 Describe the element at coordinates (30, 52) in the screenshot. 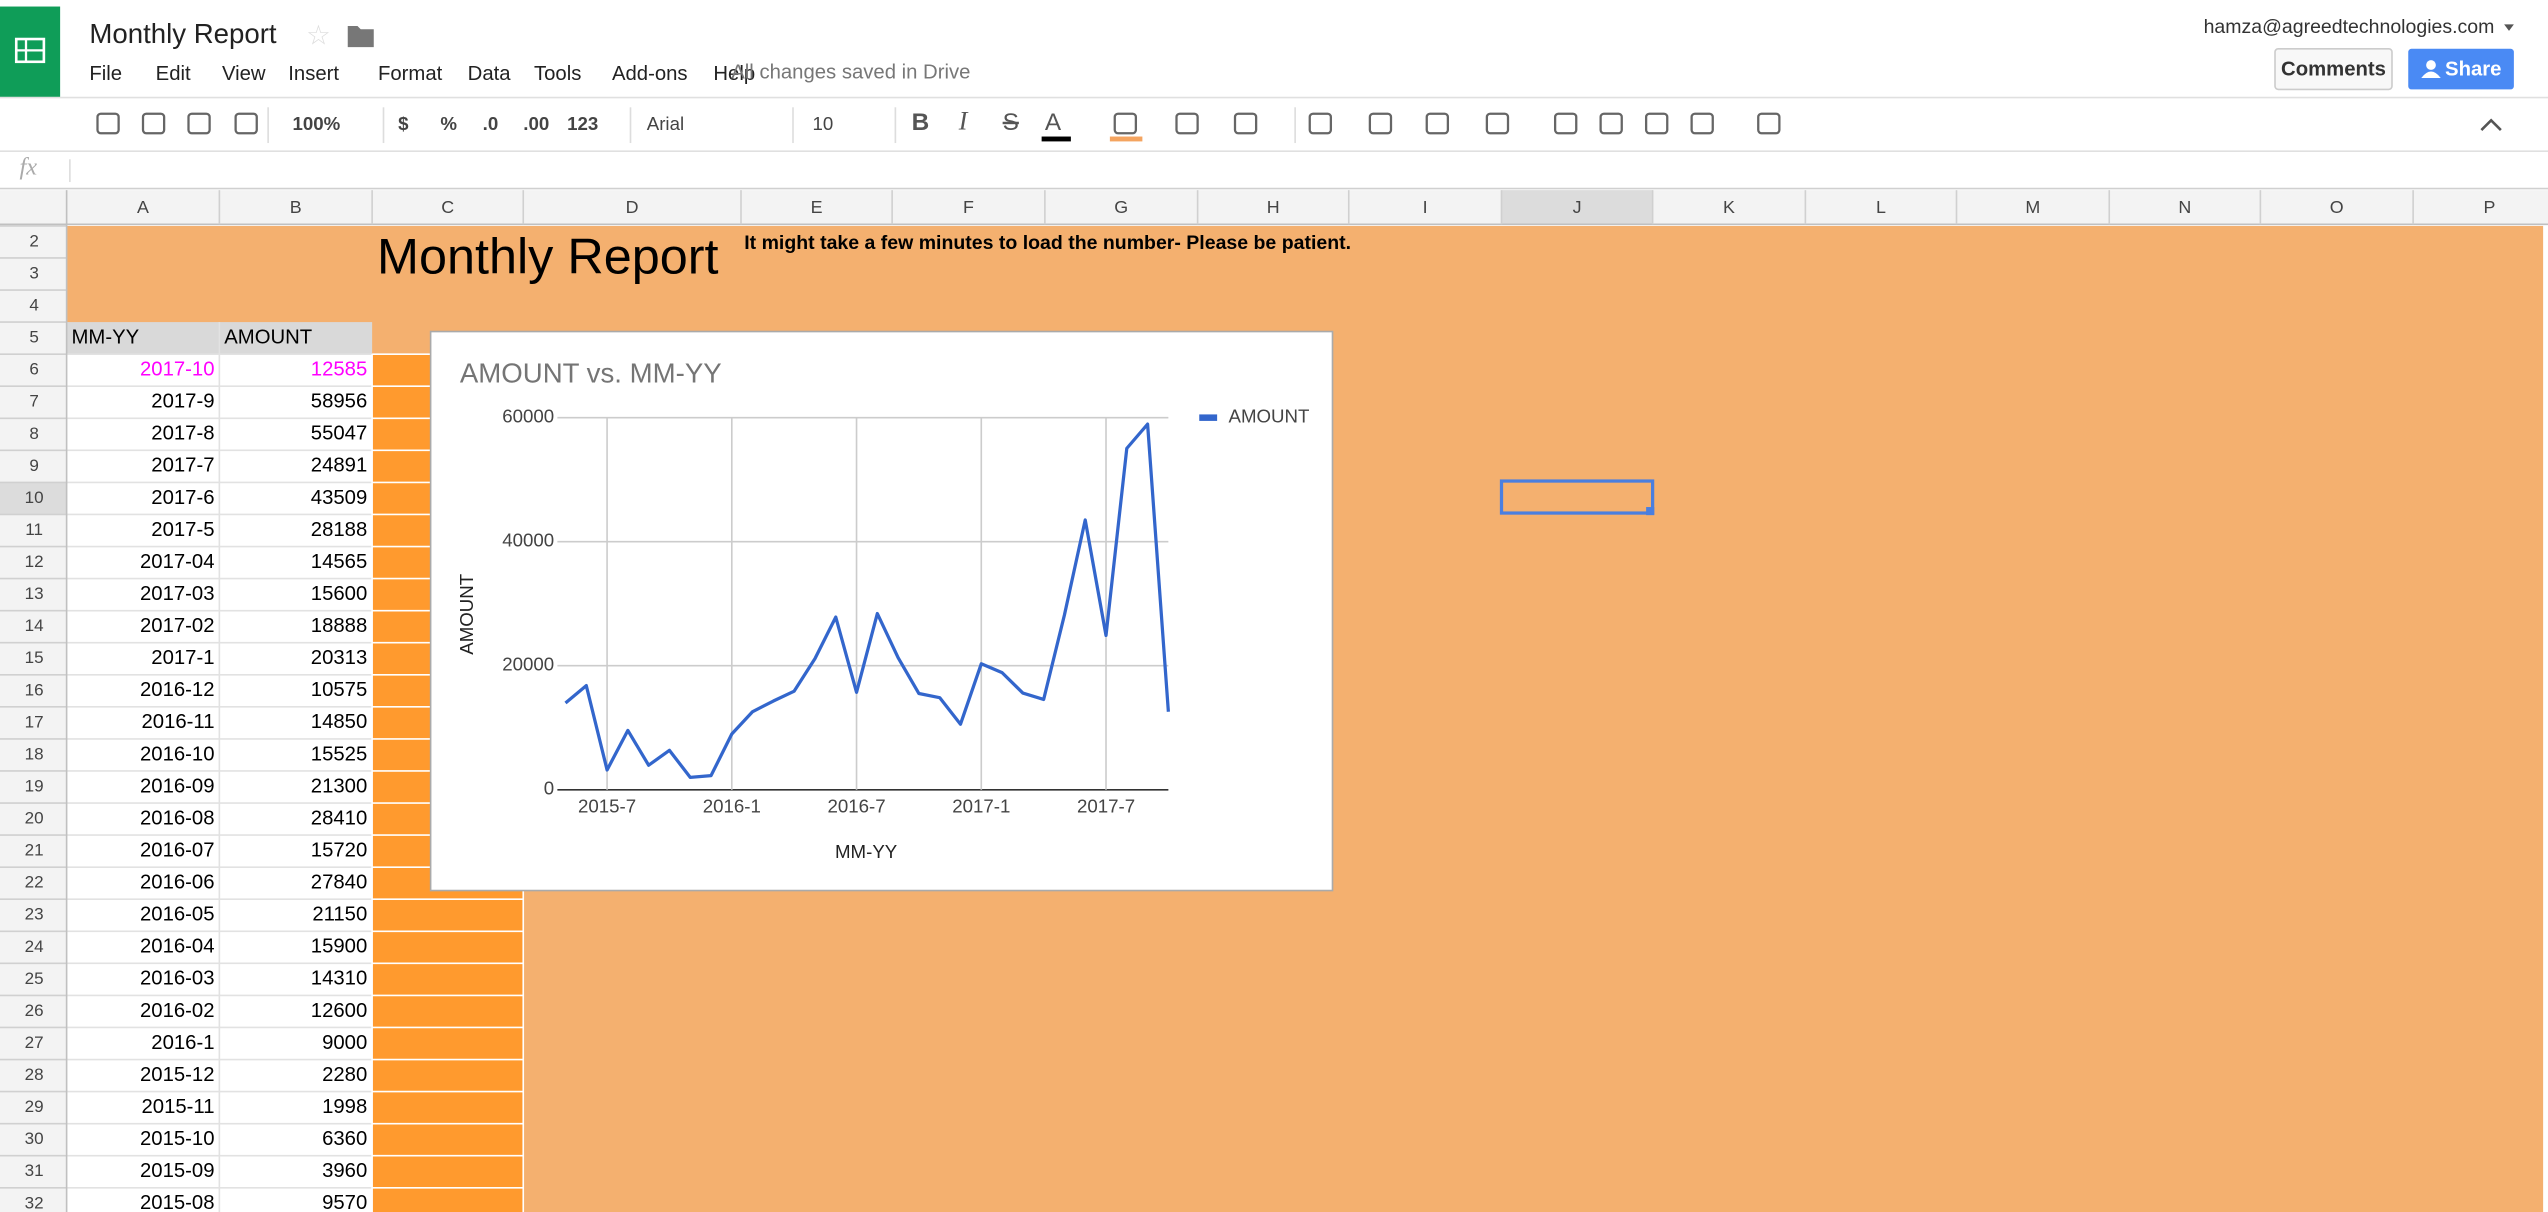

I see `sheets-logo` at that location.